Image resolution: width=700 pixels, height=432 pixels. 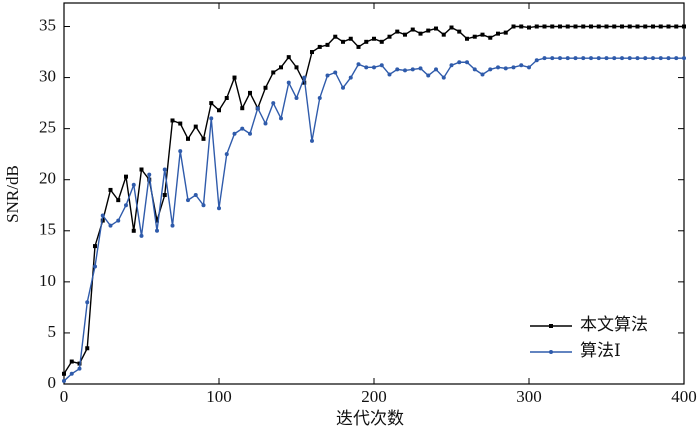 What do you see at coordinates (684, 396) in the screenshot?
I see `x-tick-label: 400` at bounding box center [684, 396].